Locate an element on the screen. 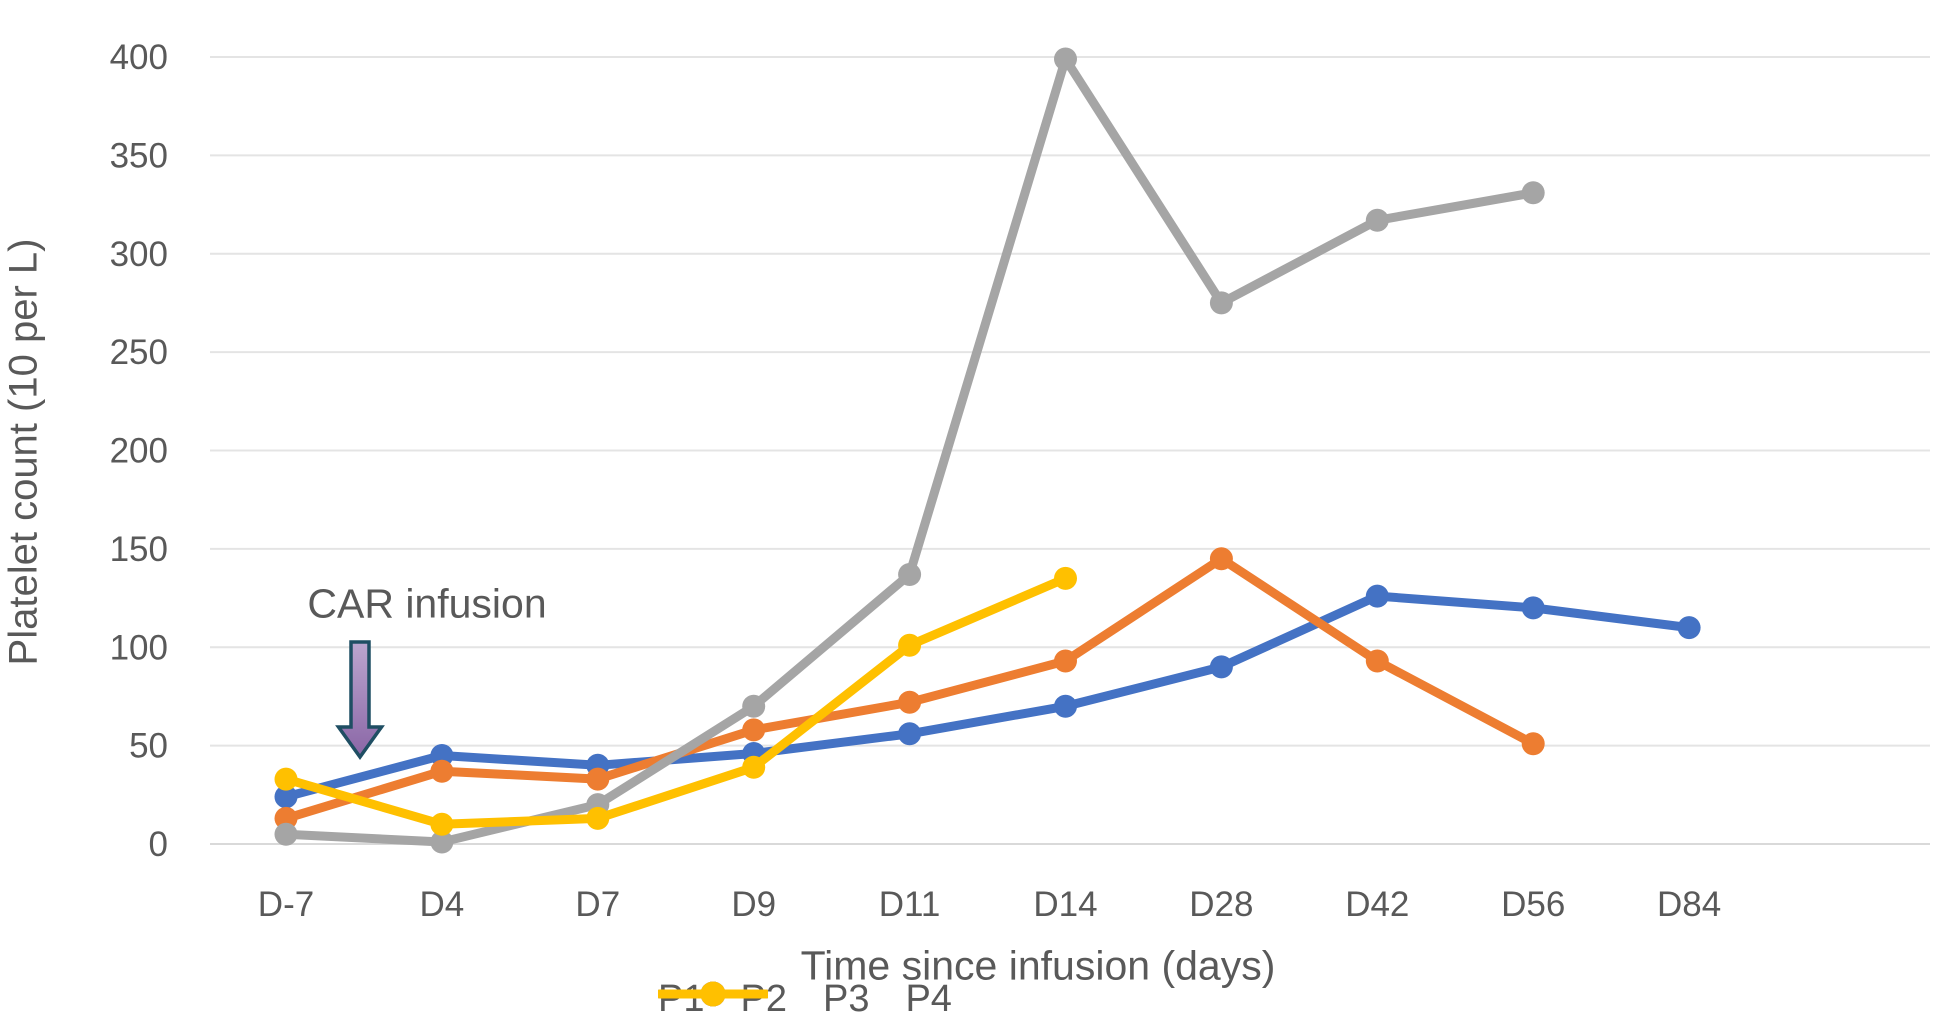  series-marker-P3-D56 is located at coordinates (1533, 193).